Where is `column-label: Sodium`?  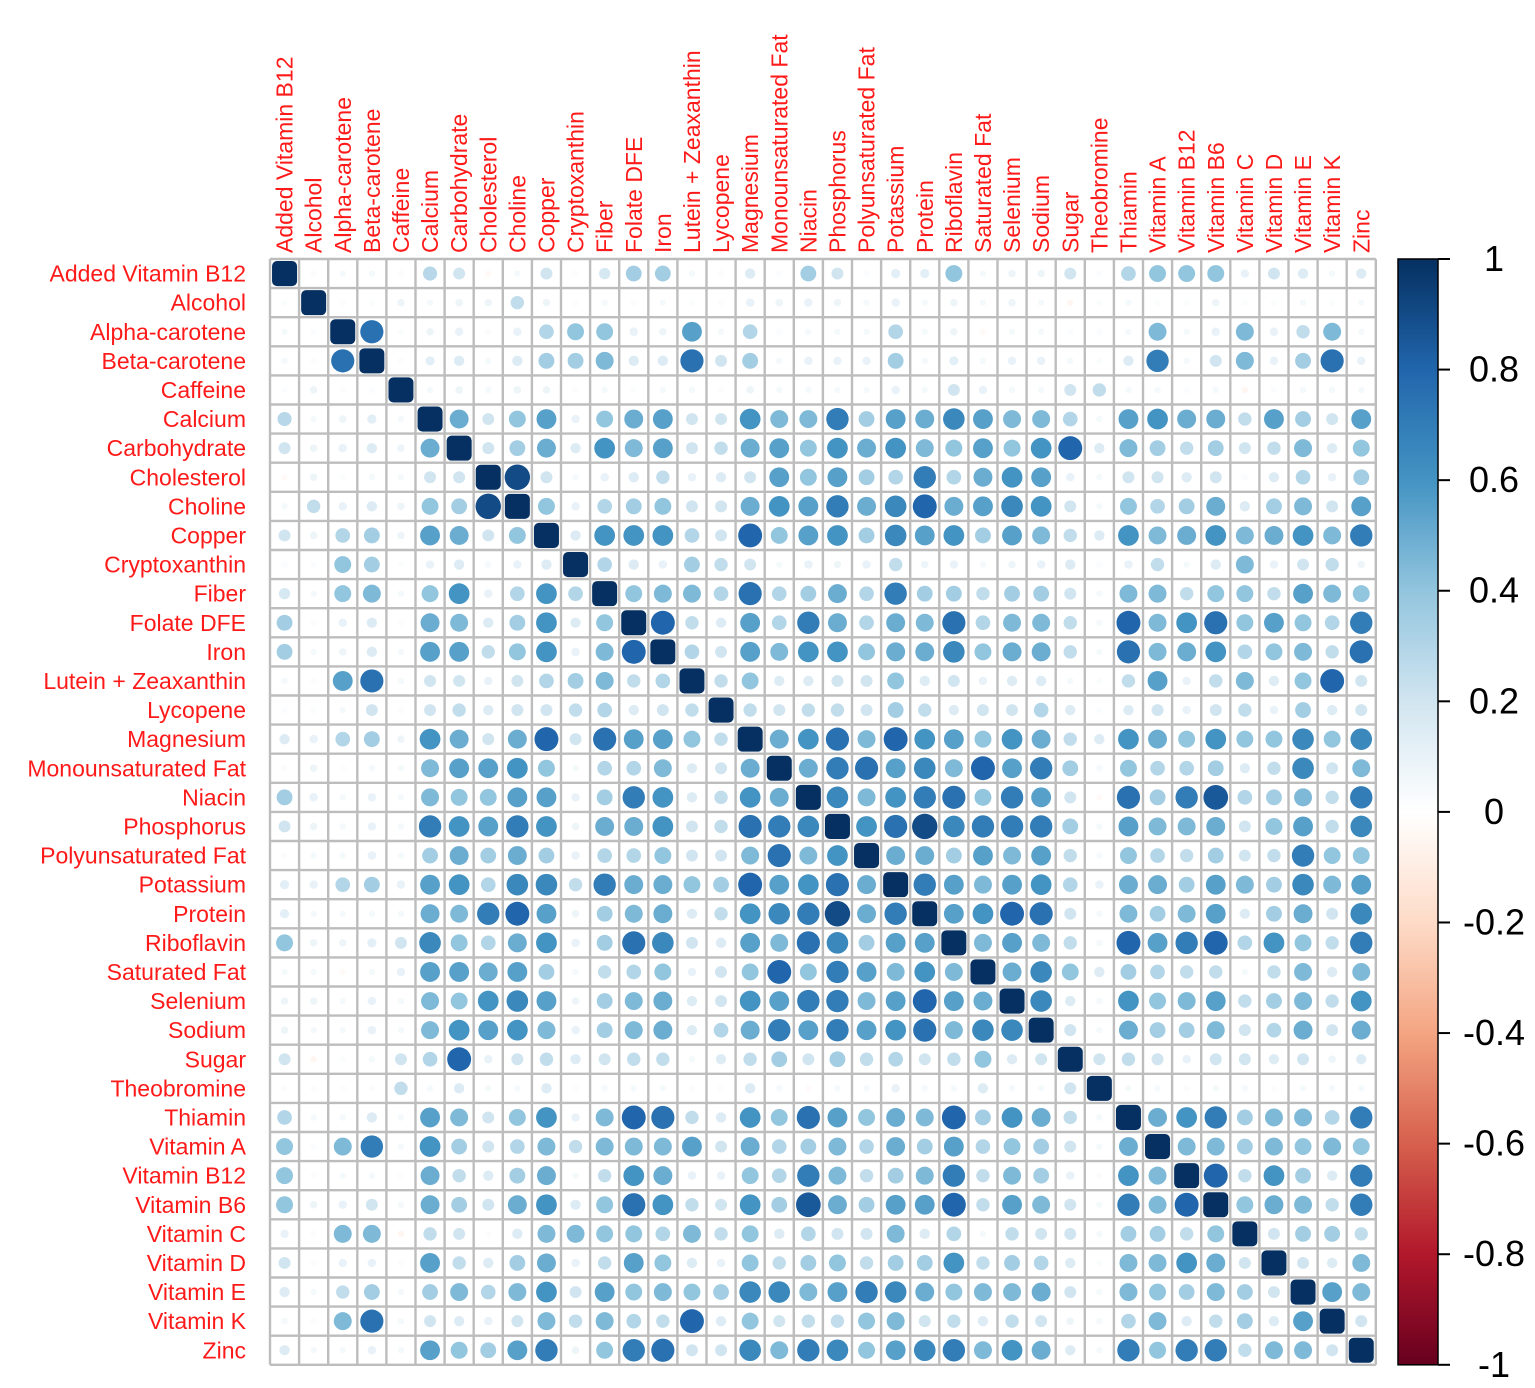
column-label: Sodium is located at coordinates (1041, 214).